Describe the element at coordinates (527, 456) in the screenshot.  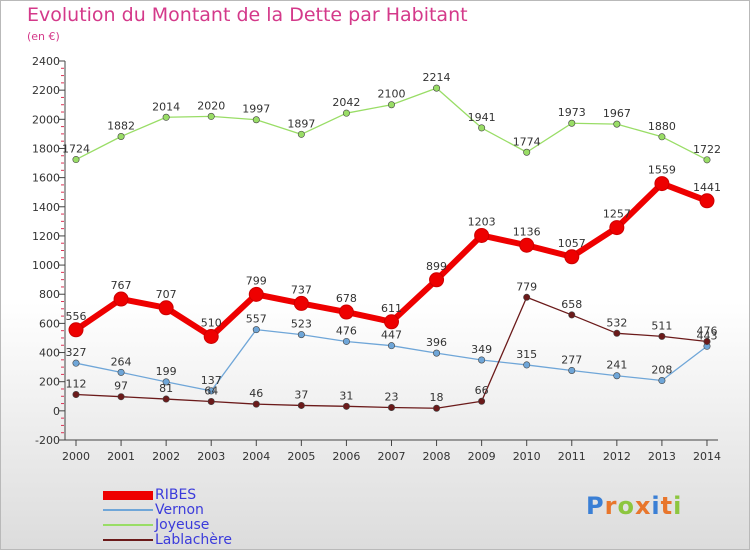
I see `x-tick-label: 2010` at that location.